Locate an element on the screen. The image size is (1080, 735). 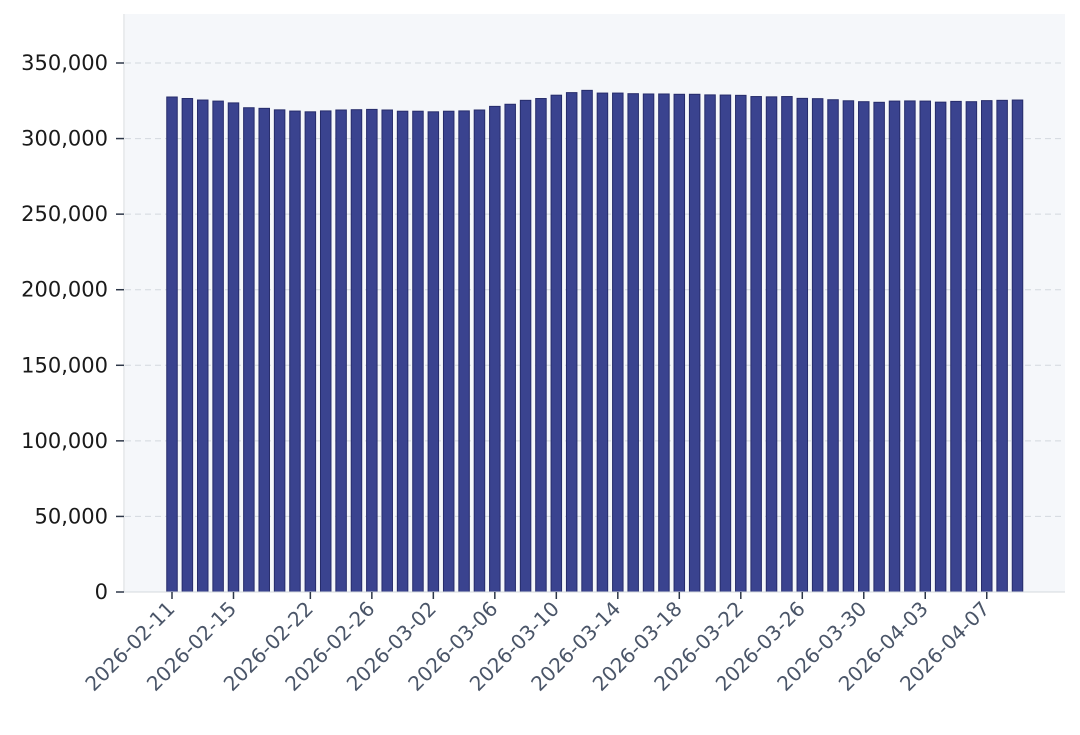
y-tick-label: 300,000 is located at coordinates (64, 139).